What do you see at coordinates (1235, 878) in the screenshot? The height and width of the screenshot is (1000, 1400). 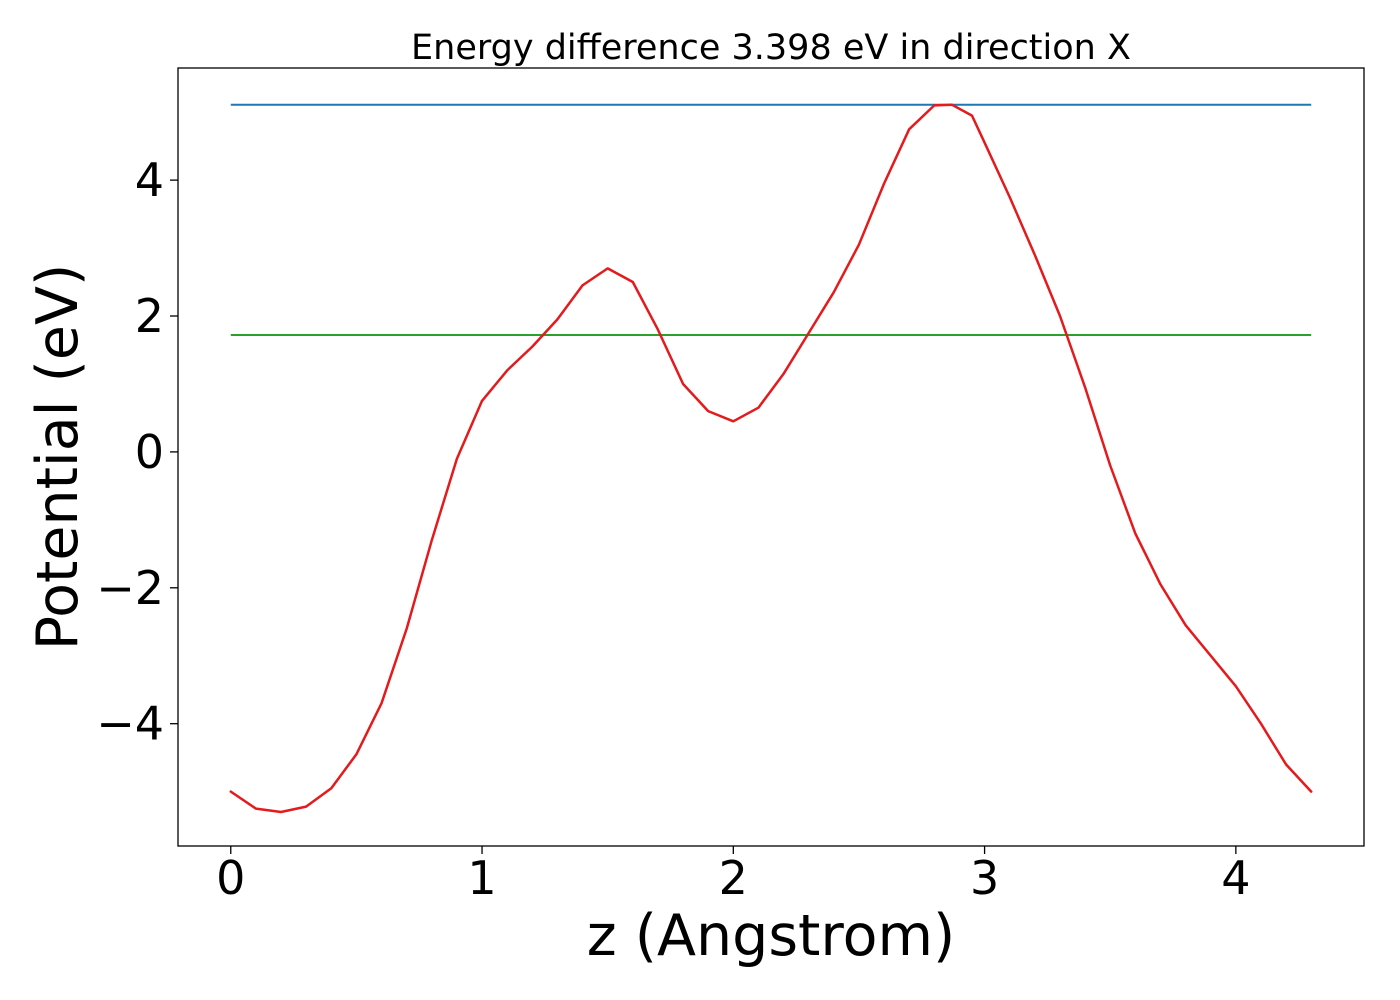 I see `x-tick-label: 4` at bounding box center [1235, 878].